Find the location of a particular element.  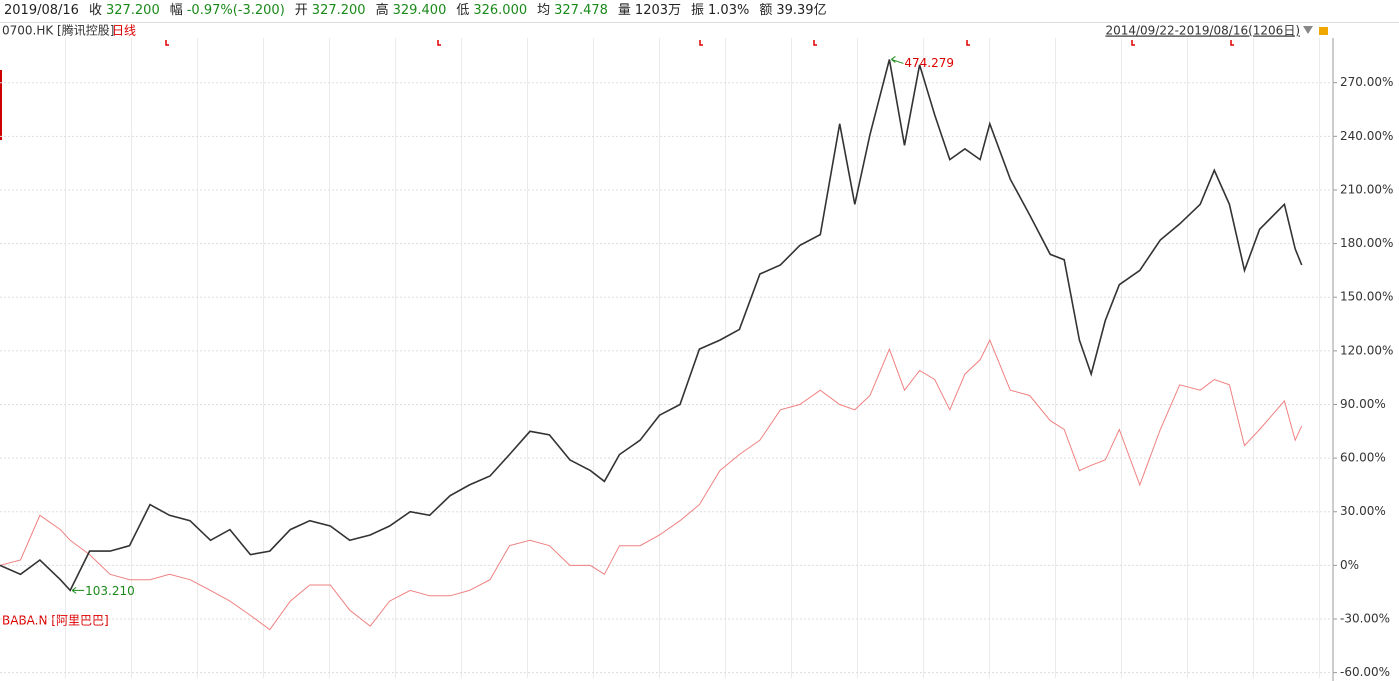

y-tick-label: -30.00% is located at coordinates (1365, 619).